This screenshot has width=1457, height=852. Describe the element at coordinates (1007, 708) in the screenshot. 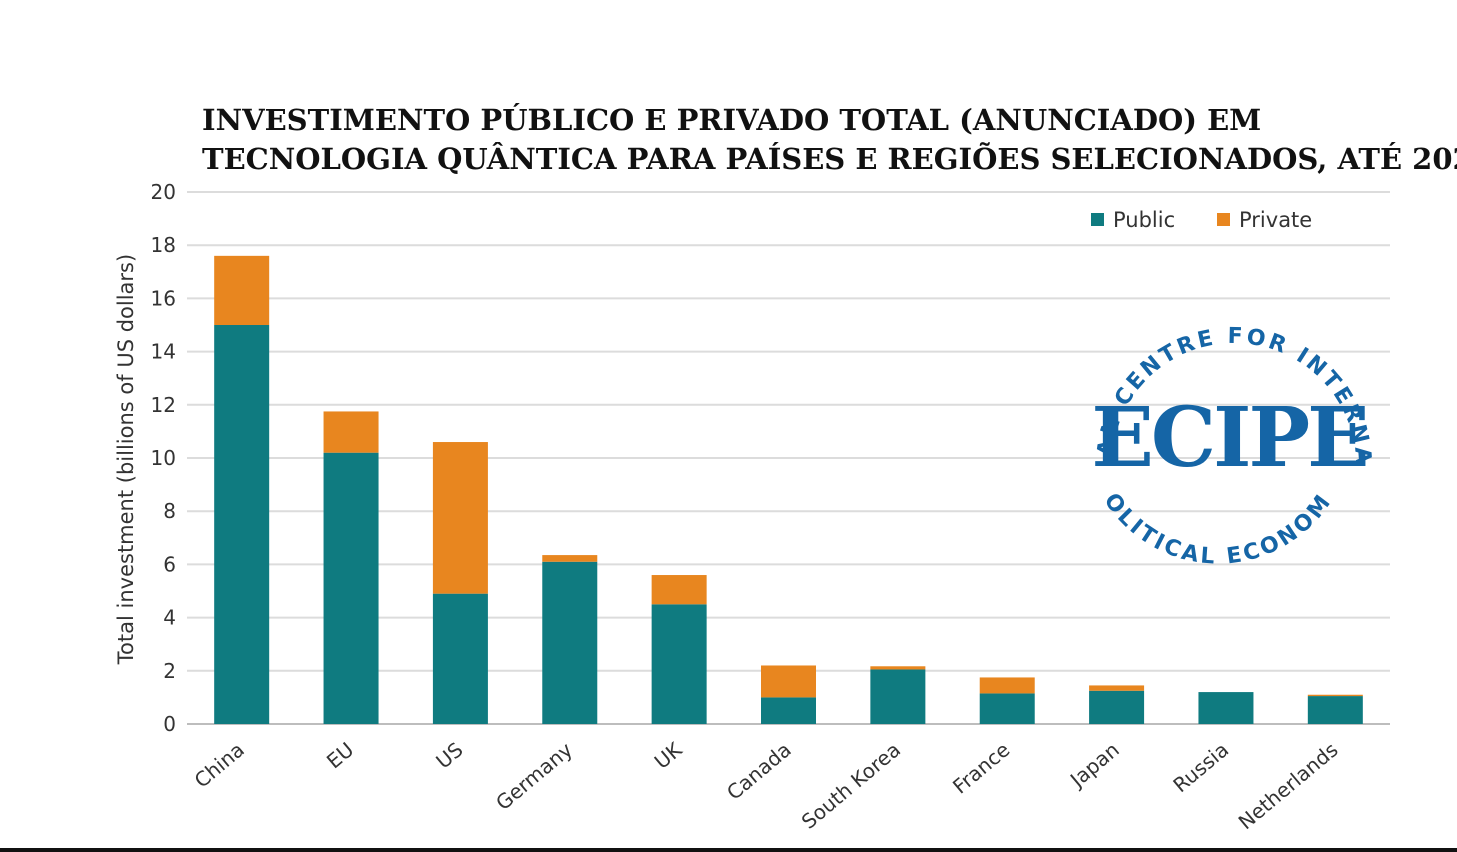

I see `bar-public-france` at that location.